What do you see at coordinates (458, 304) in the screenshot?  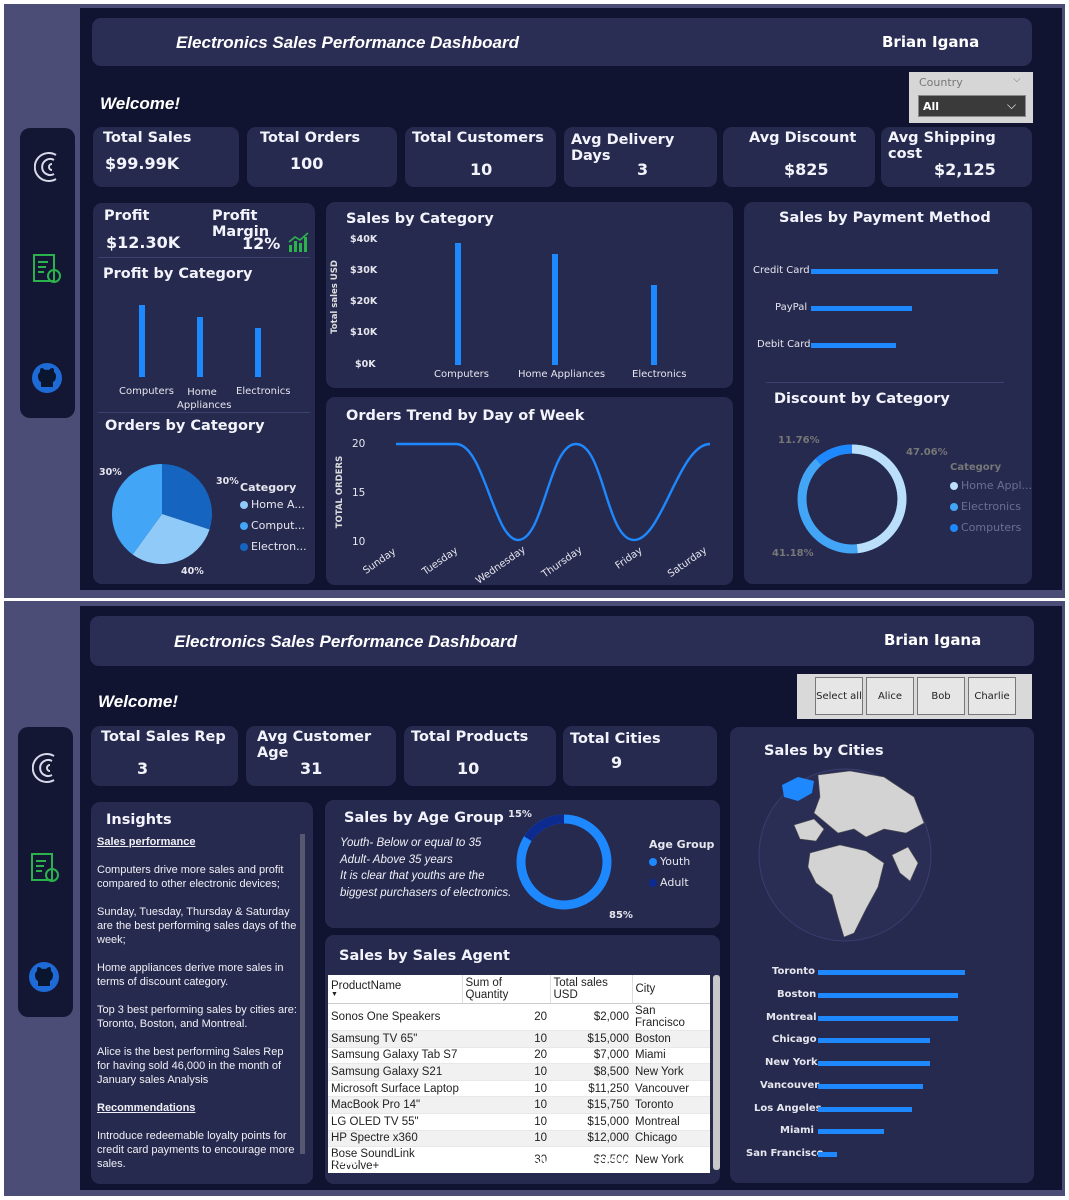 I see `sales-bar-computers` at bounding box center [458, 304].